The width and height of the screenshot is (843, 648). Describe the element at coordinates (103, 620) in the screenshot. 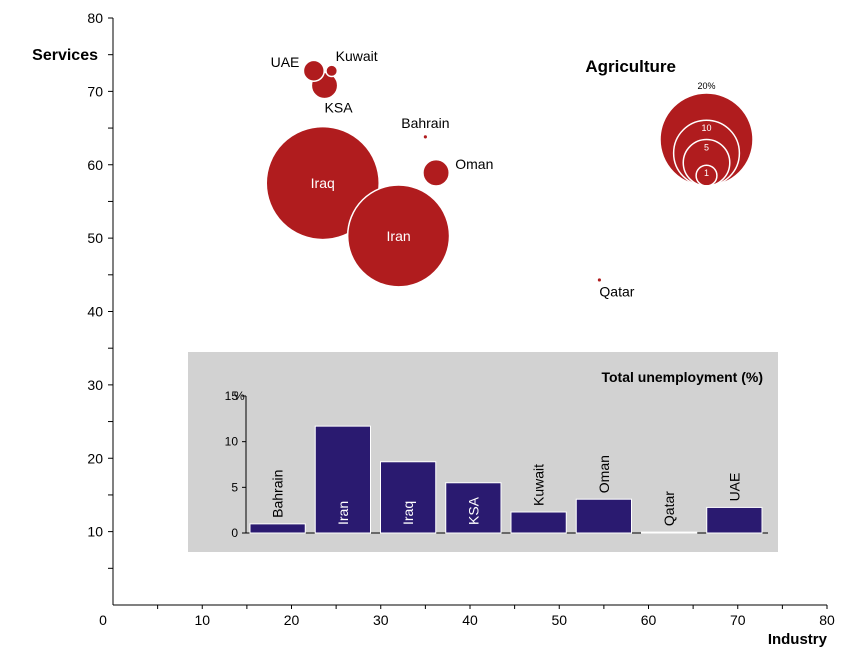

I see `x-tick-label: 0` at that location.